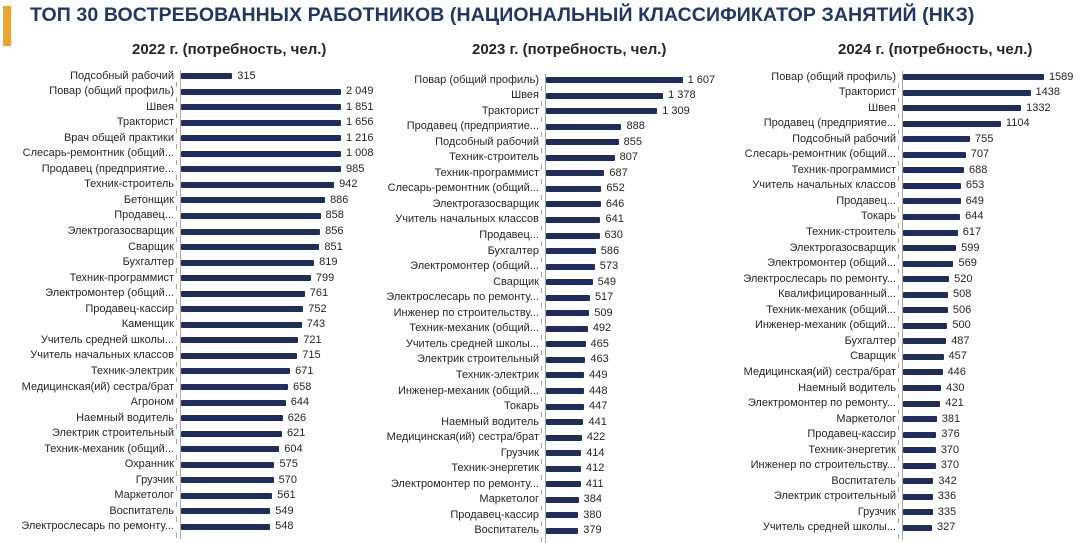 The image size is (1080, 543). Describe the element at coordinates (521, 406) in the screenshot. I see `category-label: Токарь` at that location.